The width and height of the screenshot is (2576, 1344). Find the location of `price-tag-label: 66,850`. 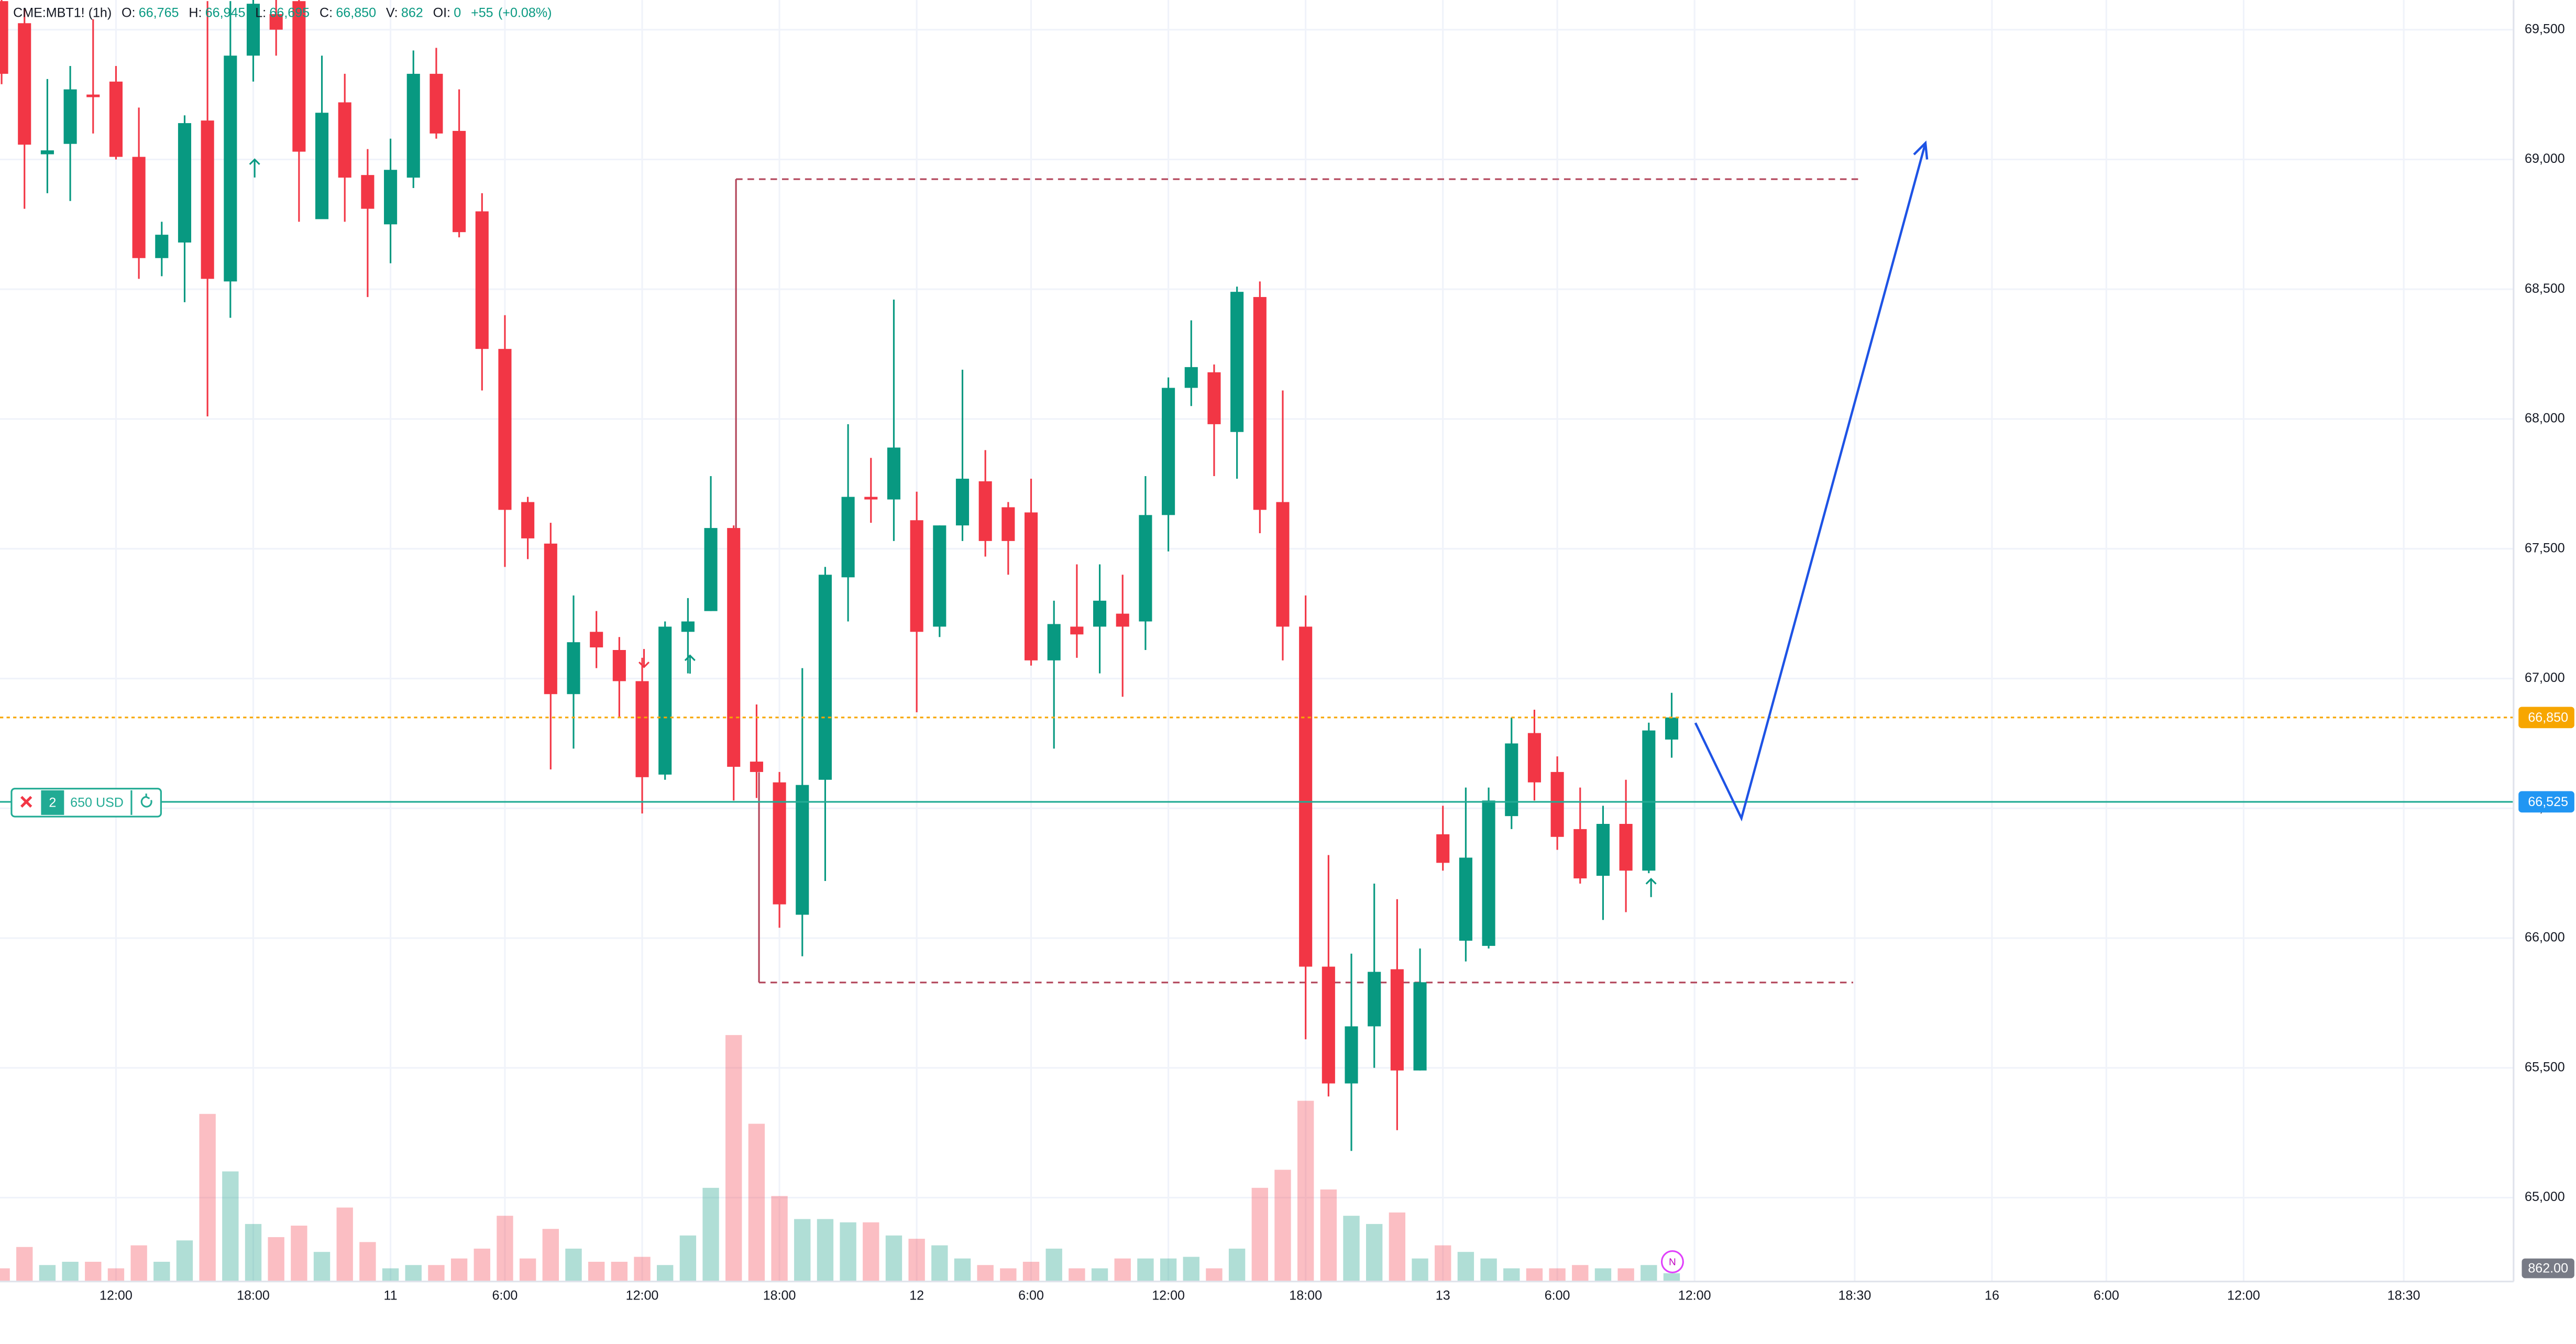

price-tag-label: 66,850 is located at coordinates (2548, 717).